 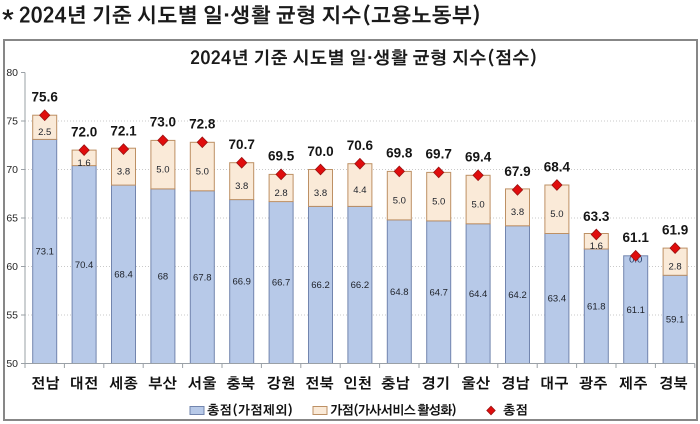 I want to click on svg-text: 75, so click(x=12, y=121).